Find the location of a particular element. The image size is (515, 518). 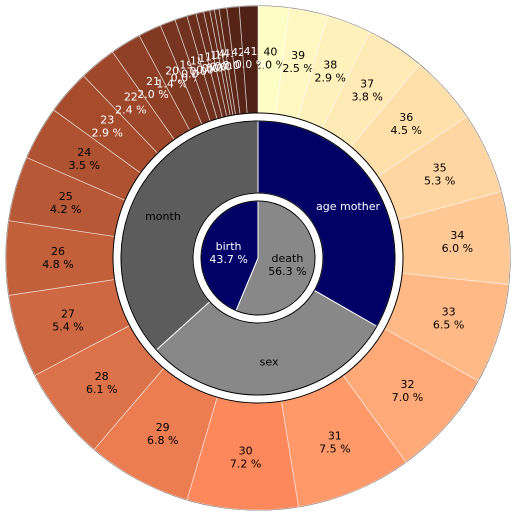

outer-slice-label: 34 is located at coordinates (457, 235).